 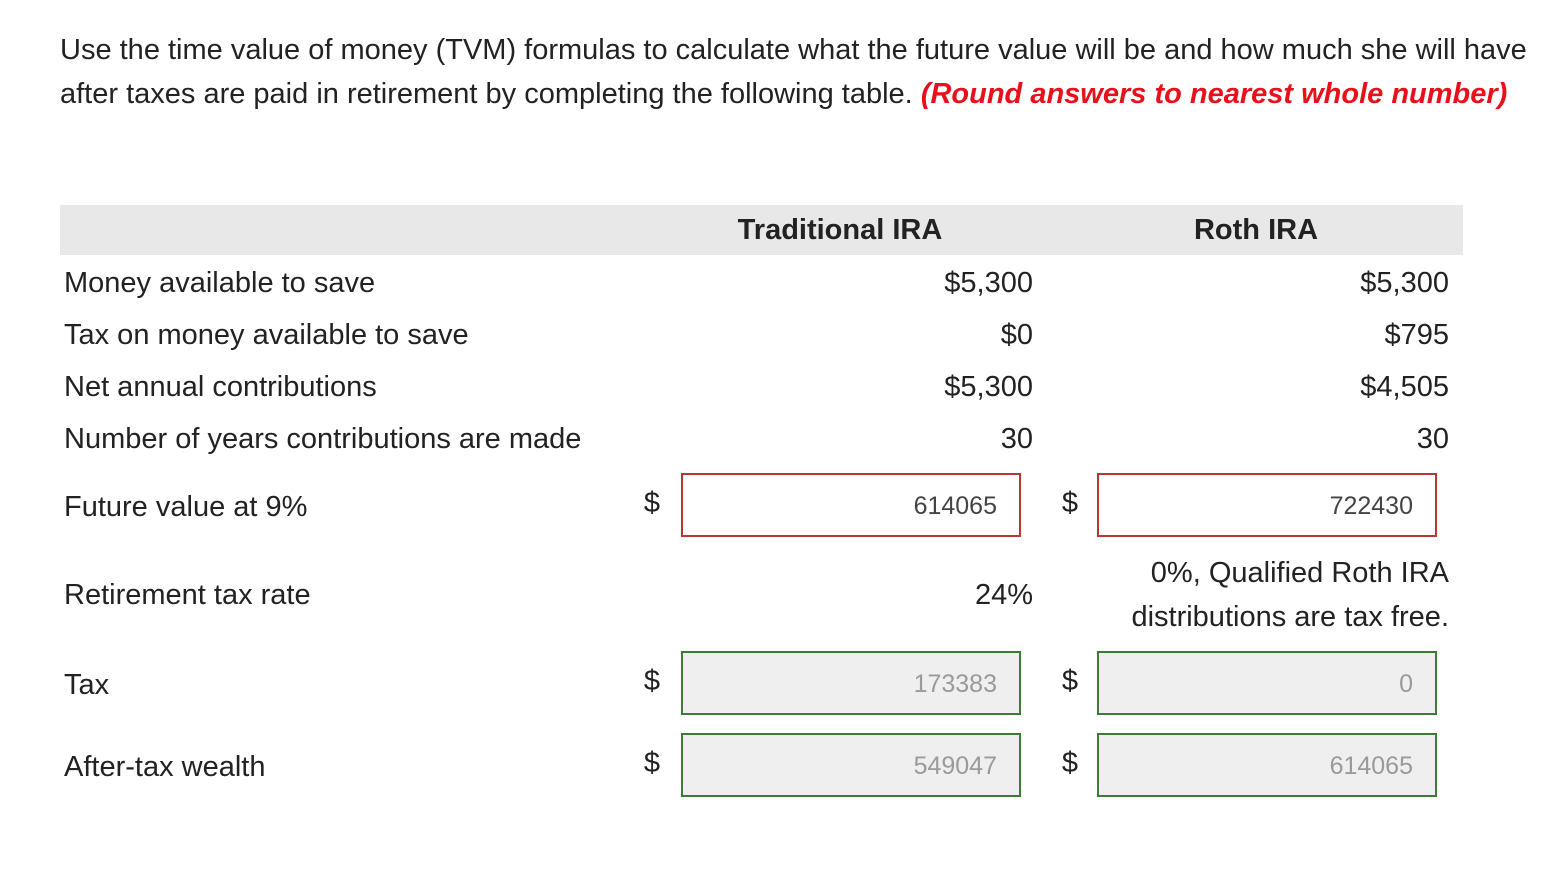 What do you see at coordinates (851, 683) in the screenshot?
I see `answer-input: 173383` at bounding box center [851, 683].